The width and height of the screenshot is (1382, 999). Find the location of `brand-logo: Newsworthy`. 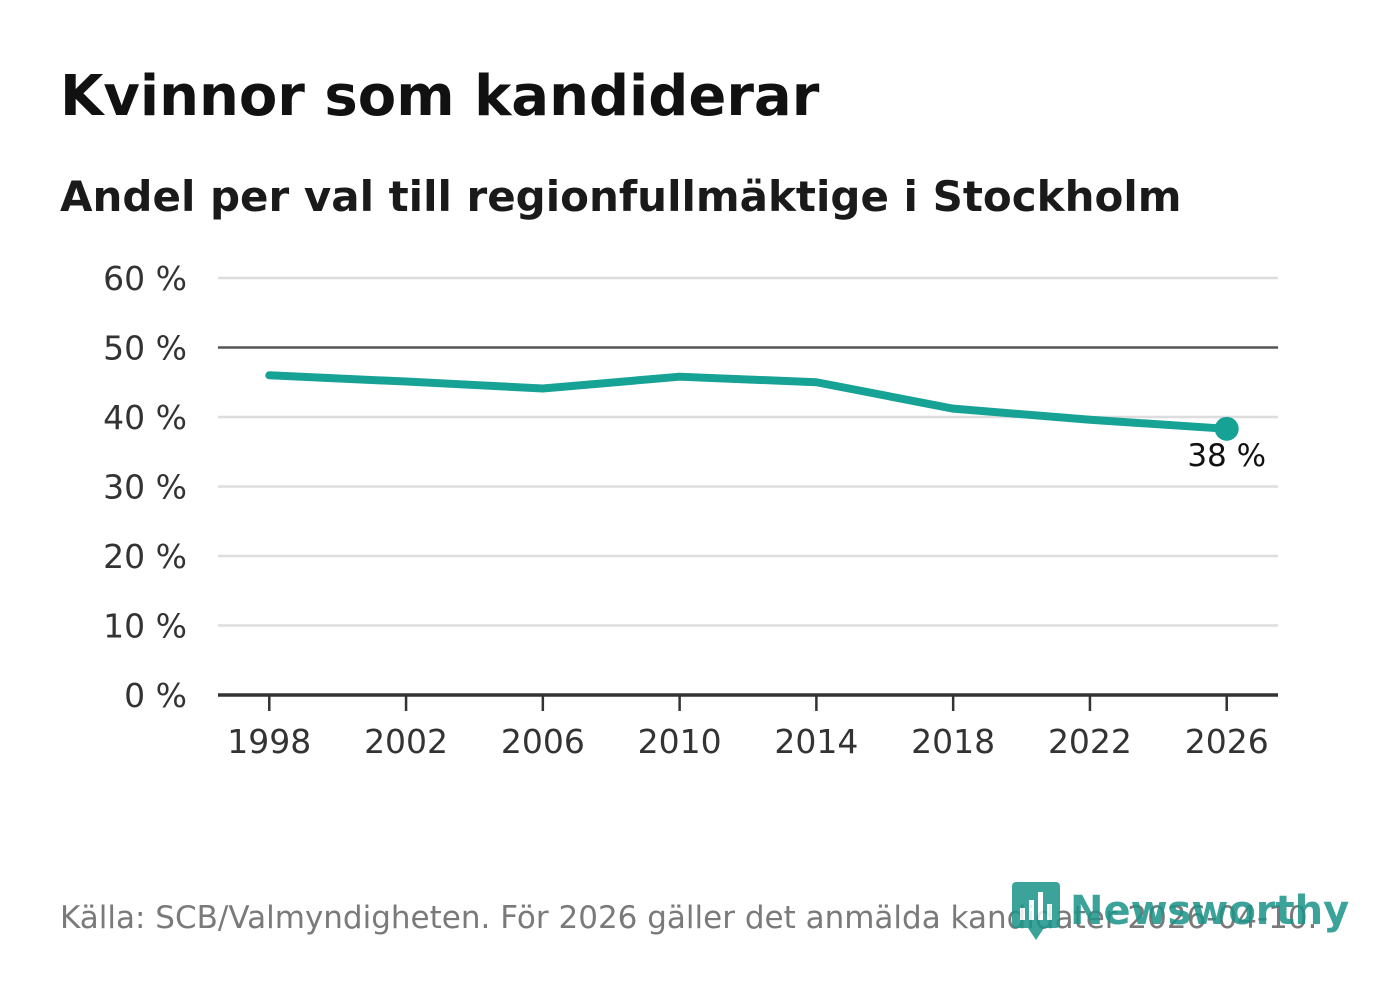

brand-logo: Newsworthy is located at coordinates (1179, 911).